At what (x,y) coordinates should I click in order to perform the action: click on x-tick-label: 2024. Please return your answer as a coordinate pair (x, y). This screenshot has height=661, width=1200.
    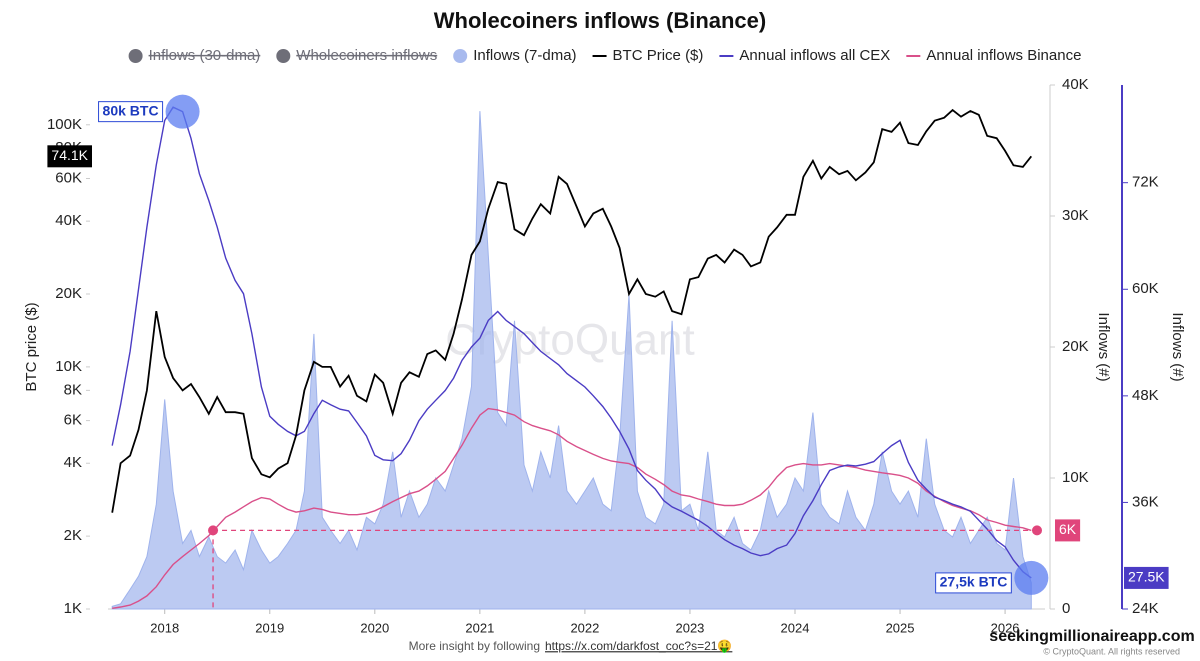
    Looking at the image, I should click on (795, 627).